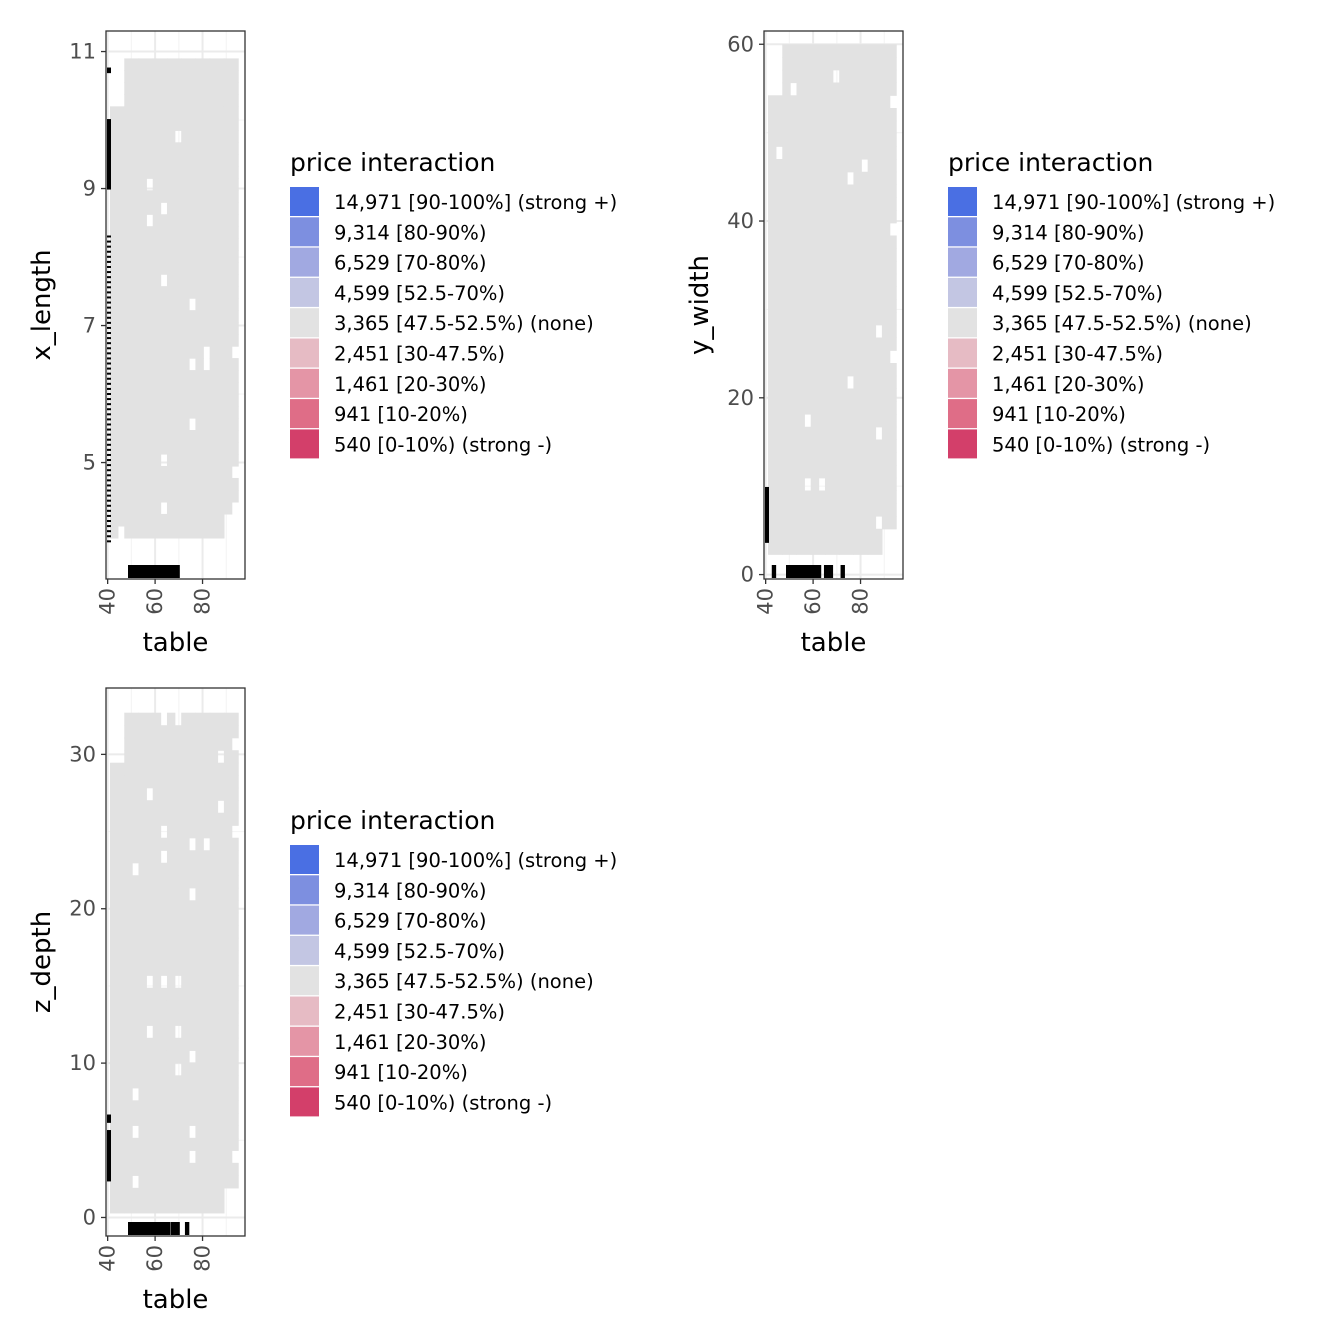  What do you see at coordinates (962, 444) in the screenshot?
I see `legend-key` at bounding box center [962, 444].